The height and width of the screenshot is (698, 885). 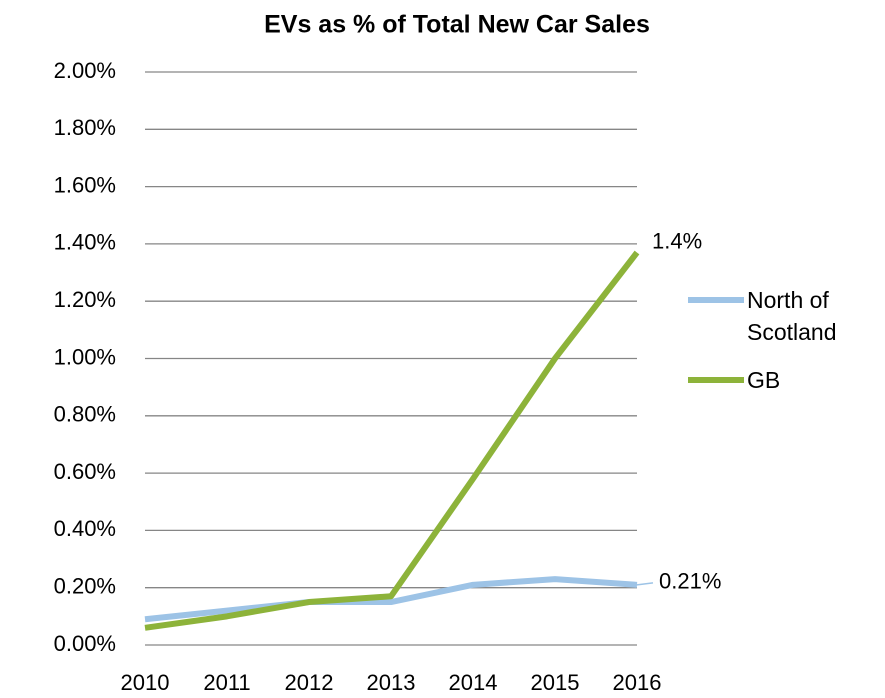 I want to click on y-tick-label: 1.40%, so click(x=85, y=242).